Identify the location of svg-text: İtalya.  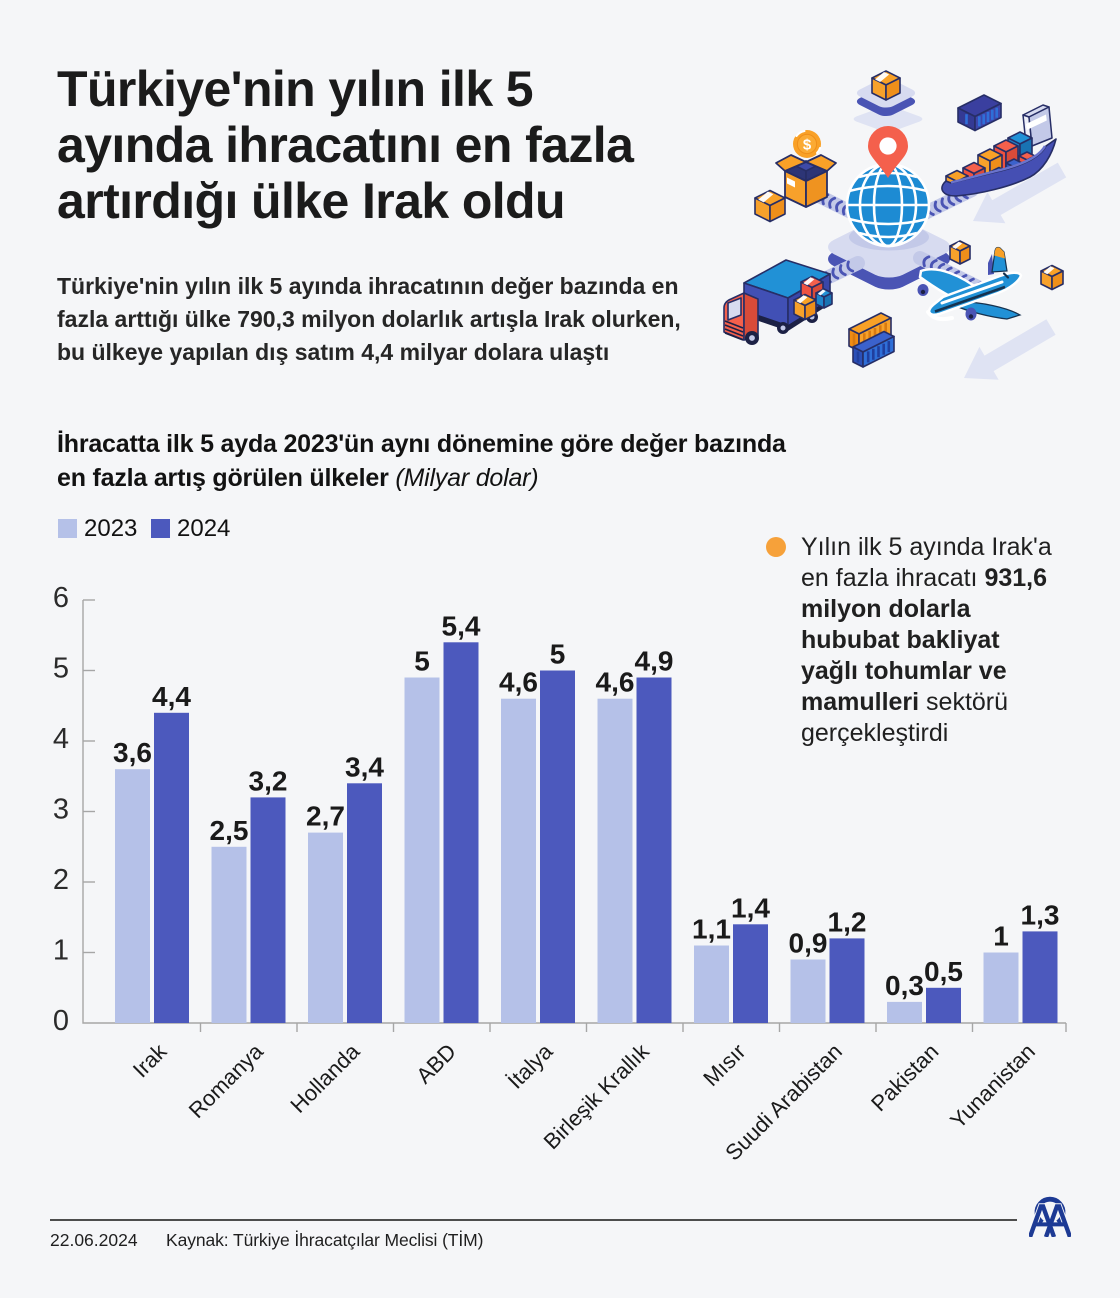
(530, 1065).